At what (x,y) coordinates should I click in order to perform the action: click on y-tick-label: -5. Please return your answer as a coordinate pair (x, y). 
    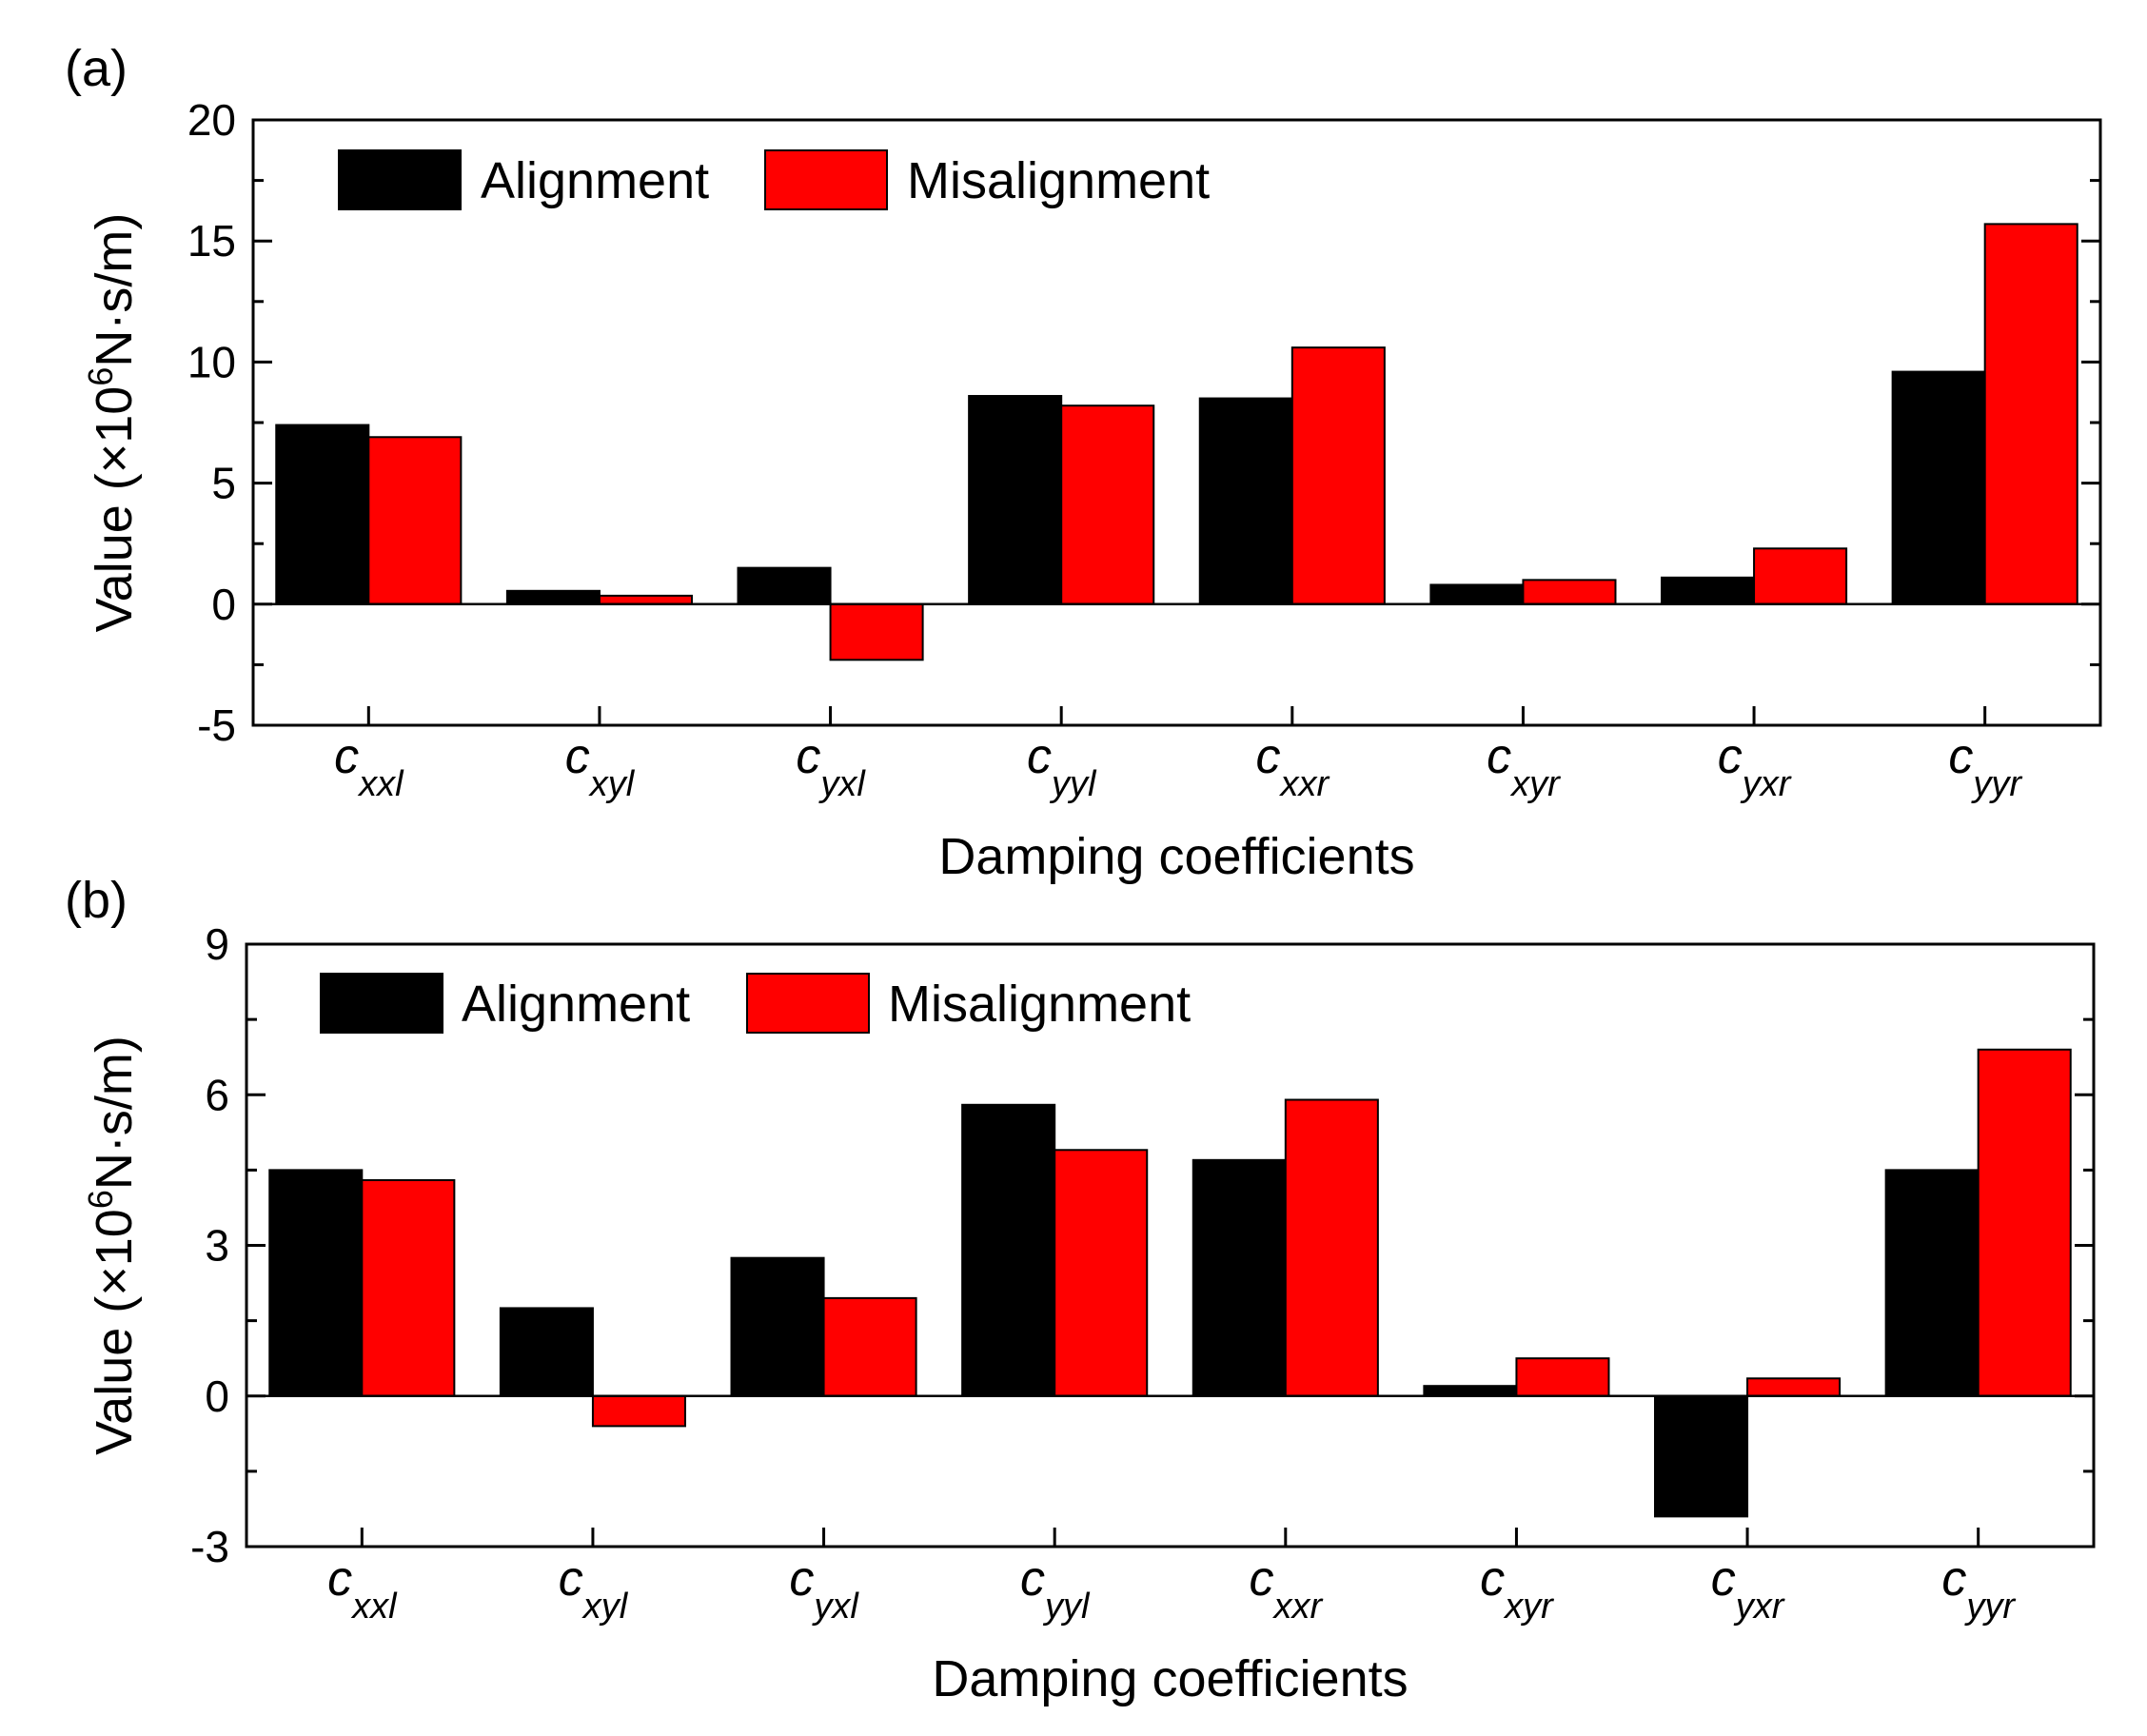
    Looking at the image, I should click on (217, 725).